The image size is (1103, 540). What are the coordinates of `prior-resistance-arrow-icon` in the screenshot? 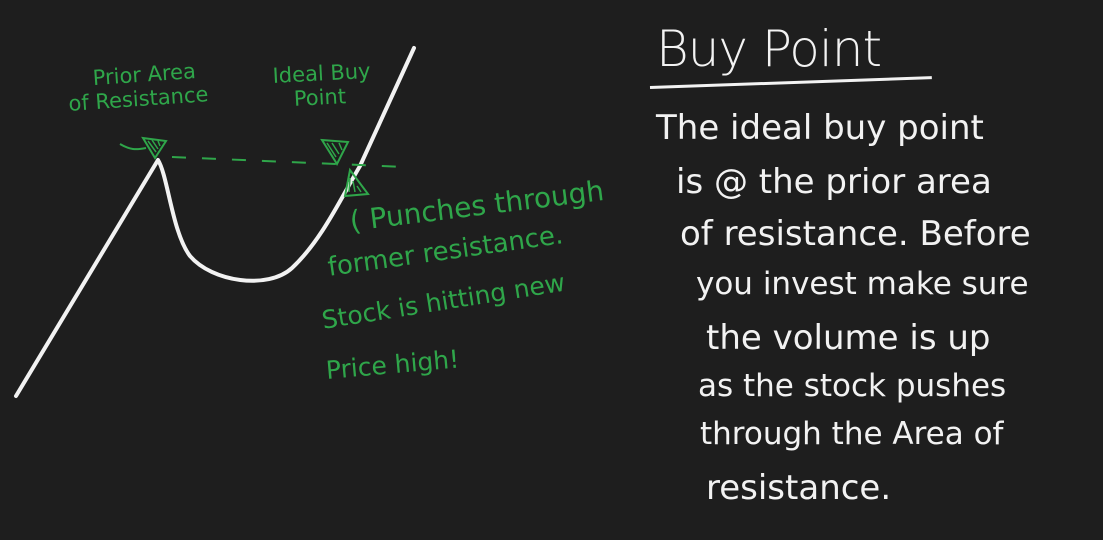 It's located at (143, 148).